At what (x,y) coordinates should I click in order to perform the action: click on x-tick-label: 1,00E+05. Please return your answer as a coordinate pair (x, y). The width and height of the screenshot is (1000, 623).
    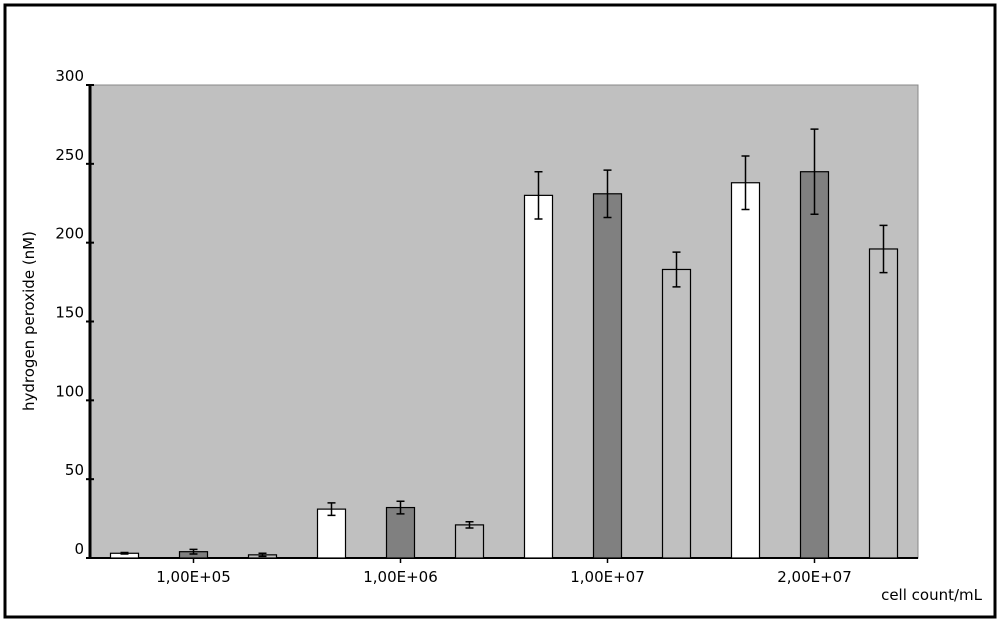
    Looking at the image, I should click on (193, 577).